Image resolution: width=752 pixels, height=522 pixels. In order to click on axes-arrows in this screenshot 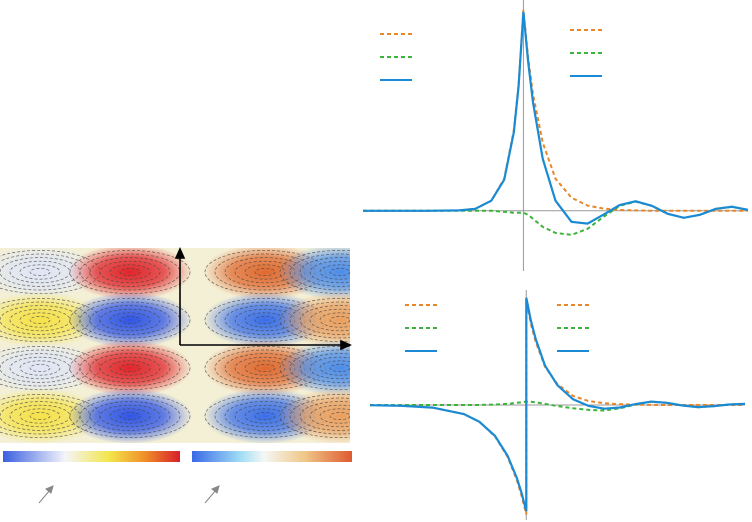, I will do `click(263, 299)`.